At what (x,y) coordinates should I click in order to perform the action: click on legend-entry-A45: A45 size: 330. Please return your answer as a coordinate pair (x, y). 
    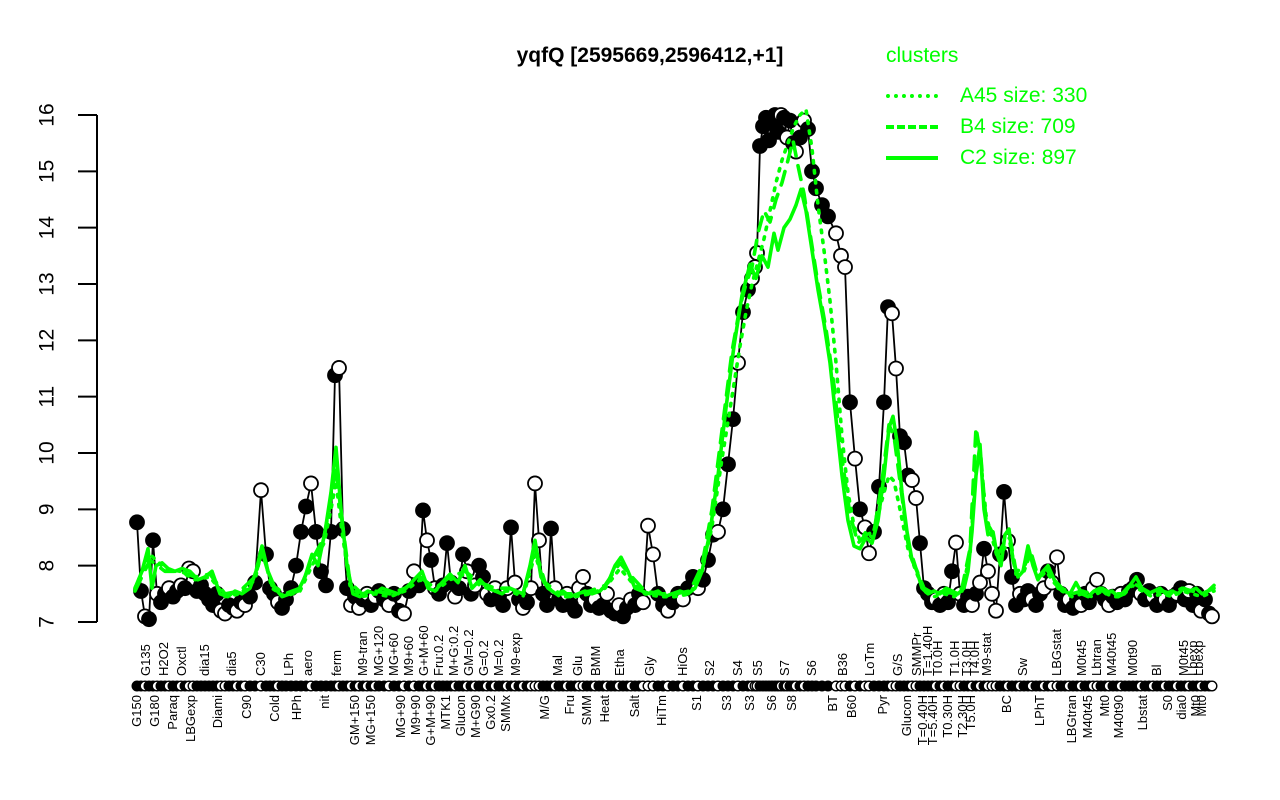
    Looking at the image, I should click on (986, 95).